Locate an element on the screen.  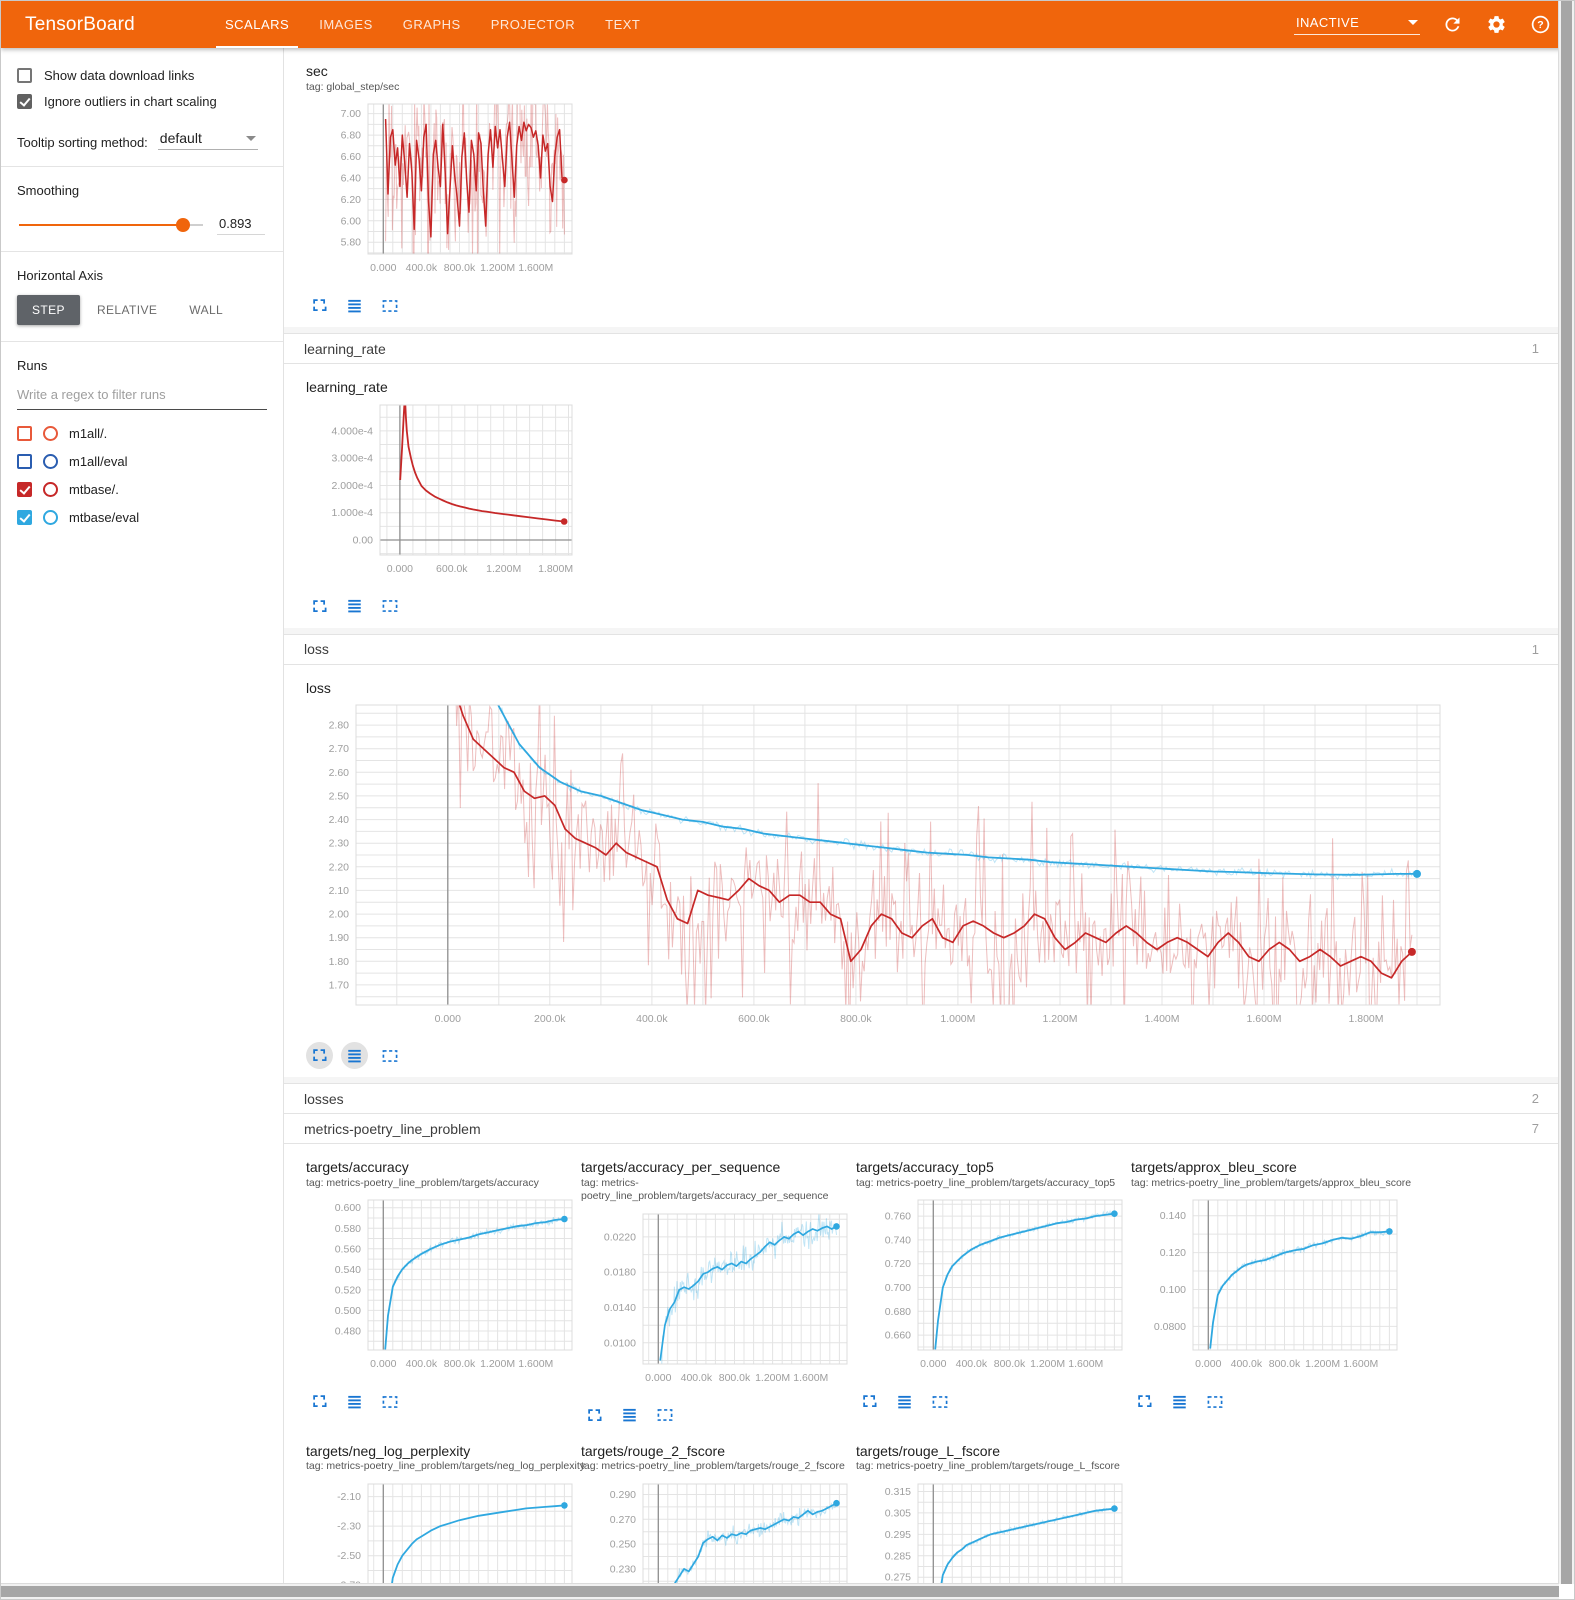
svg-text: 0.760 is located at coordinates (898, 1217).